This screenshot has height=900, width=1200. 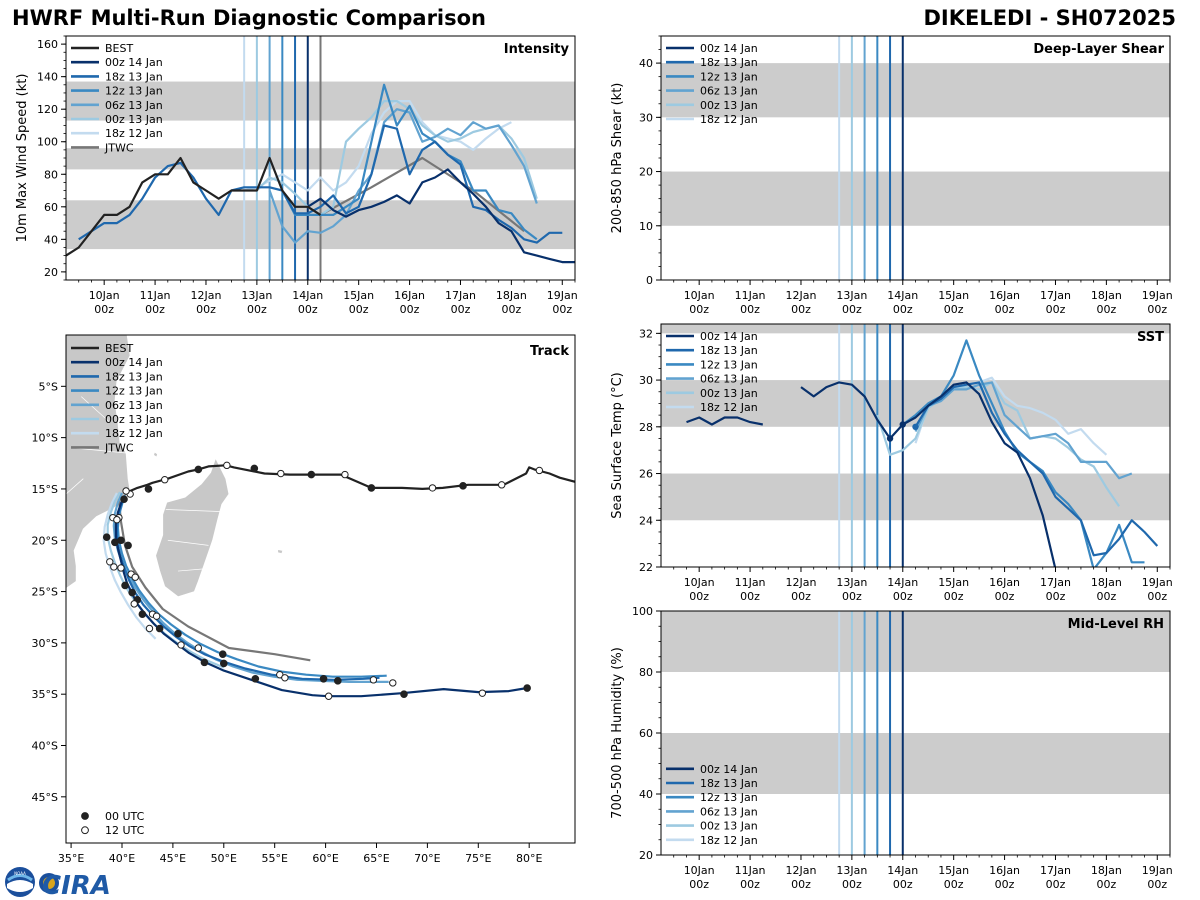 What do you see at coordinates (122, 858) in the screenshot?
I see `track-x-tick-label: 40°E` at bounding box center [122, 858].